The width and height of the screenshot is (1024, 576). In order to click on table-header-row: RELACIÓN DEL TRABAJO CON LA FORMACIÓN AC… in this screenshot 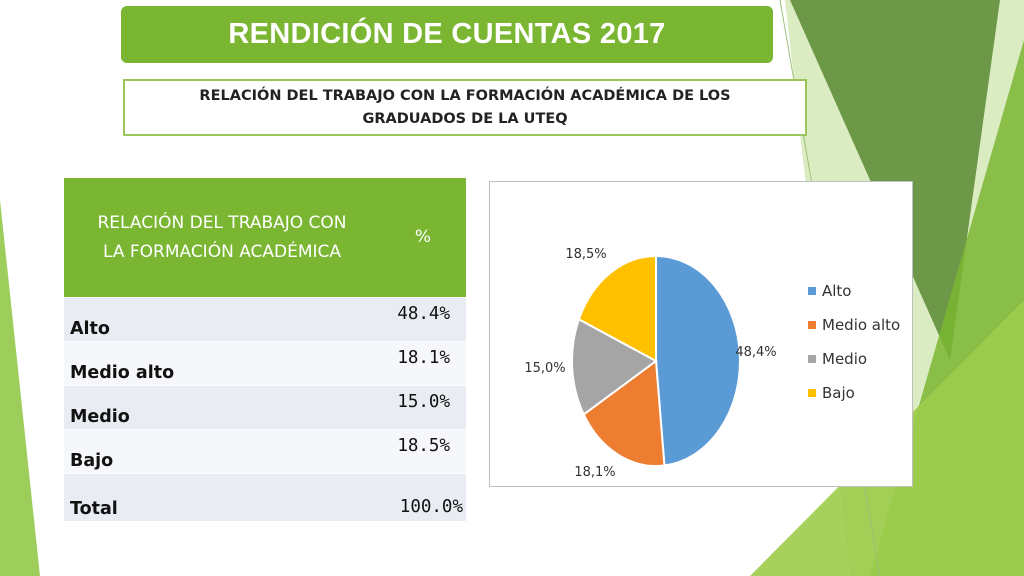, I will do `click(265, 238)`.